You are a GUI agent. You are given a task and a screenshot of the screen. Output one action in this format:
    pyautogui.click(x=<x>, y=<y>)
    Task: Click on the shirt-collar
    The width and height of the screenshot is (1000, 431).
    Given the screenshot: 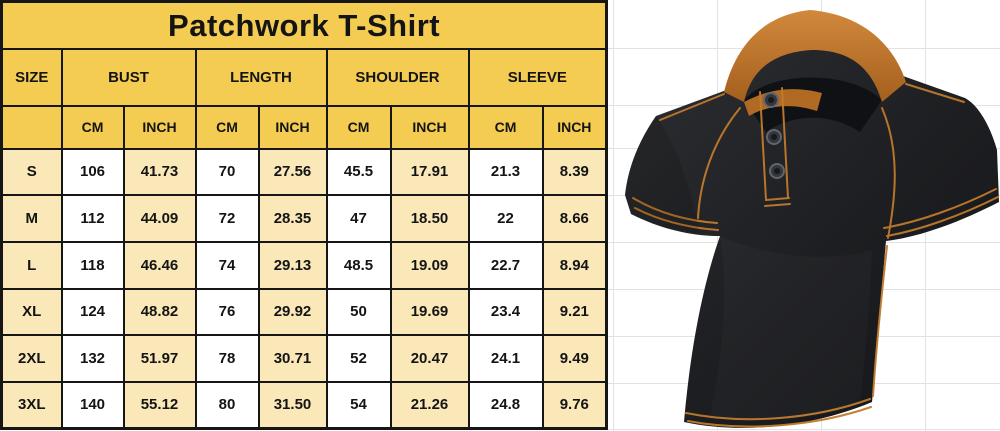 What is the action you would take?
    pyautogui.click(x=815, y=56)
    